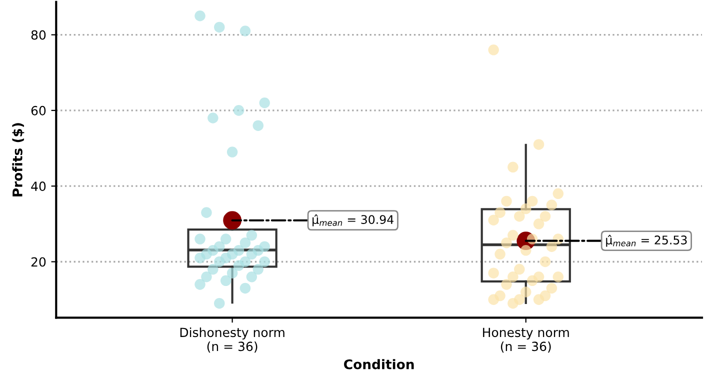 This screenshot has height=376, width=720. Describe the element at coordinates (353, 220) in the screenshot. I see `annotation: μ̂$_{mean}$ = 30.94` at that location.